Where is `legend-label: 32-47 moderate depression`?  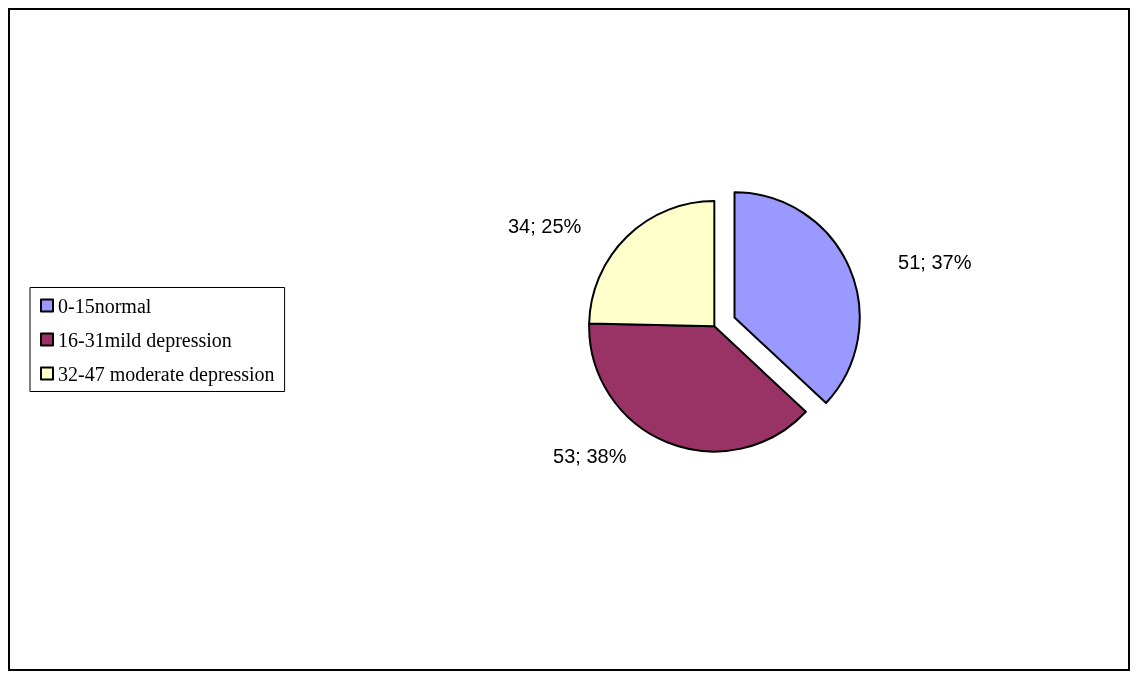 legend-label: 32-47 moderate depression is located at coordinates (166, 374).